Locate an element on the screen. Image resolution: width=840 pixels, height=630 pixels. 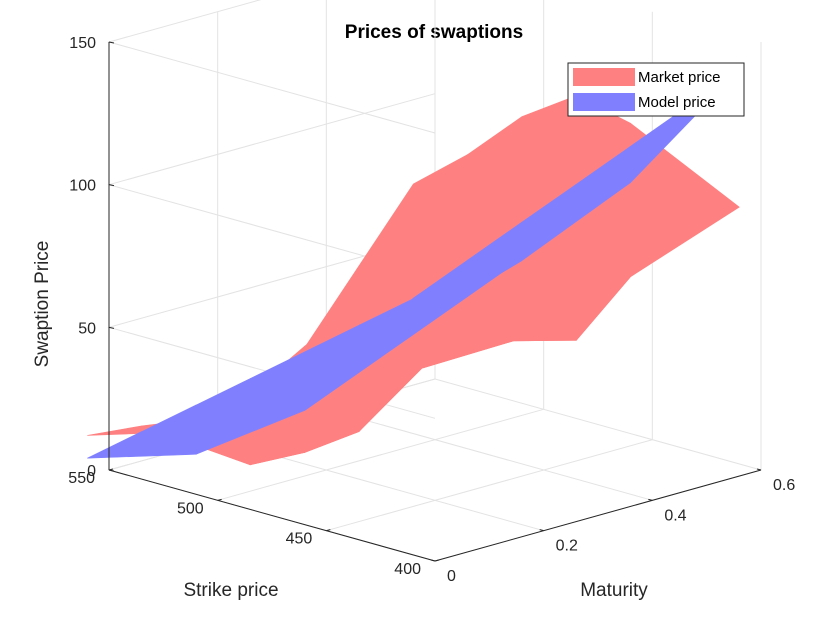
z-gridline is located at coordinates (271, 67).